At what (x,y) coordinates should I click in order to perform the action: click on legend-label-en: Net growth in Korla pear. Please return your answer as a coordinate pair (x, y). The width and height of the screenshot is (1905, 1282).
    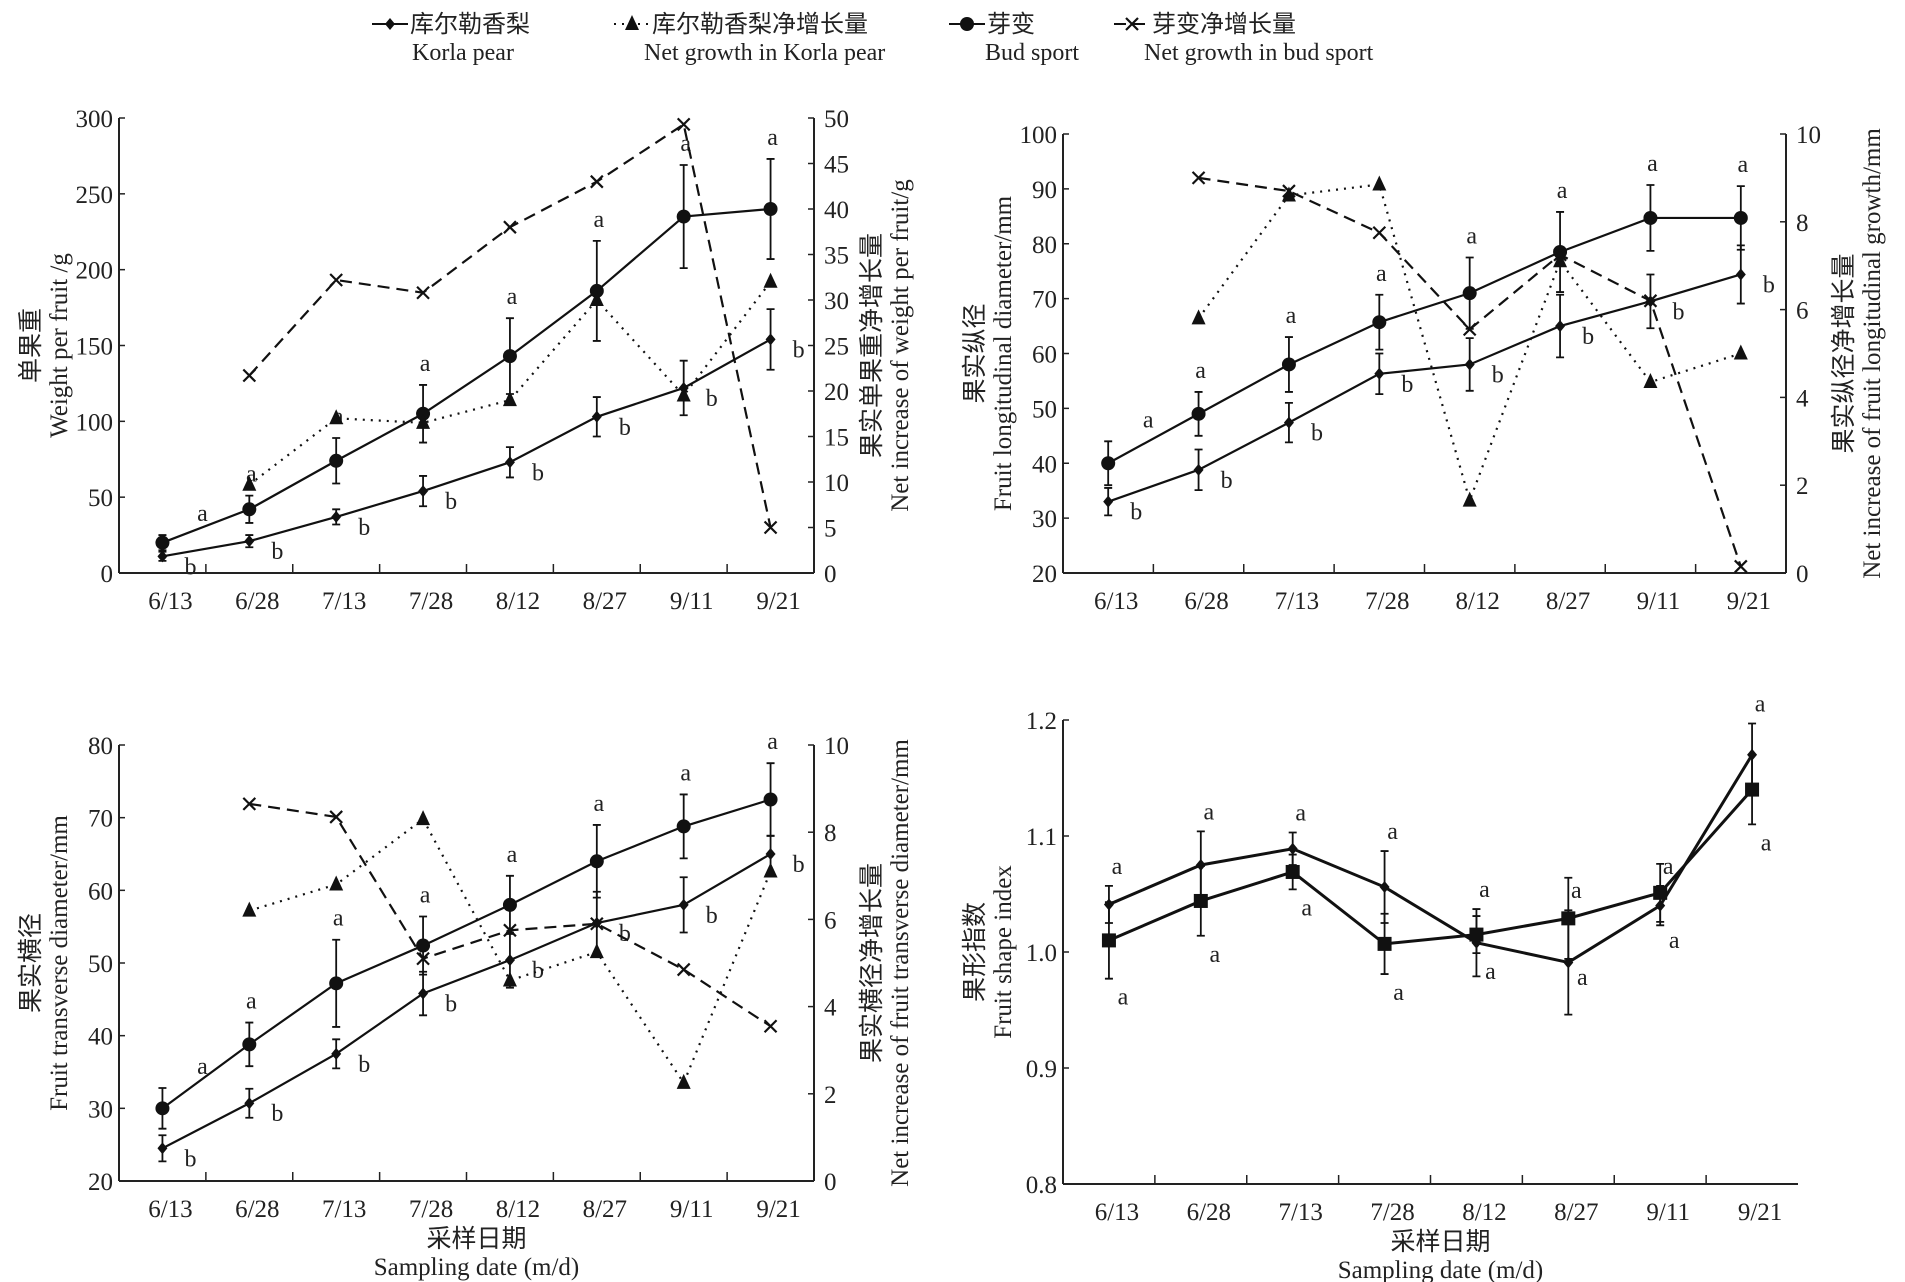
    Looking at the image, I should click on (764, 53).